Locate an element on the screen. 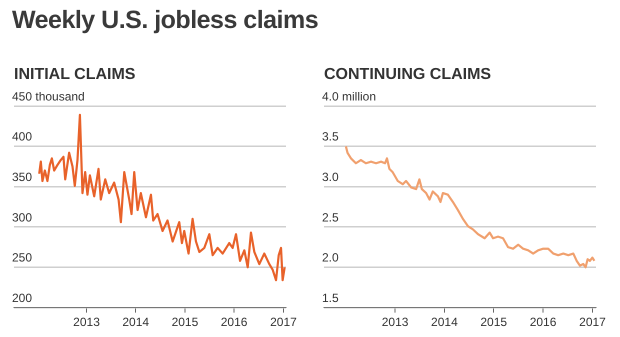  y-tick-label: 4.0 million is located at coordinates (349, 96).